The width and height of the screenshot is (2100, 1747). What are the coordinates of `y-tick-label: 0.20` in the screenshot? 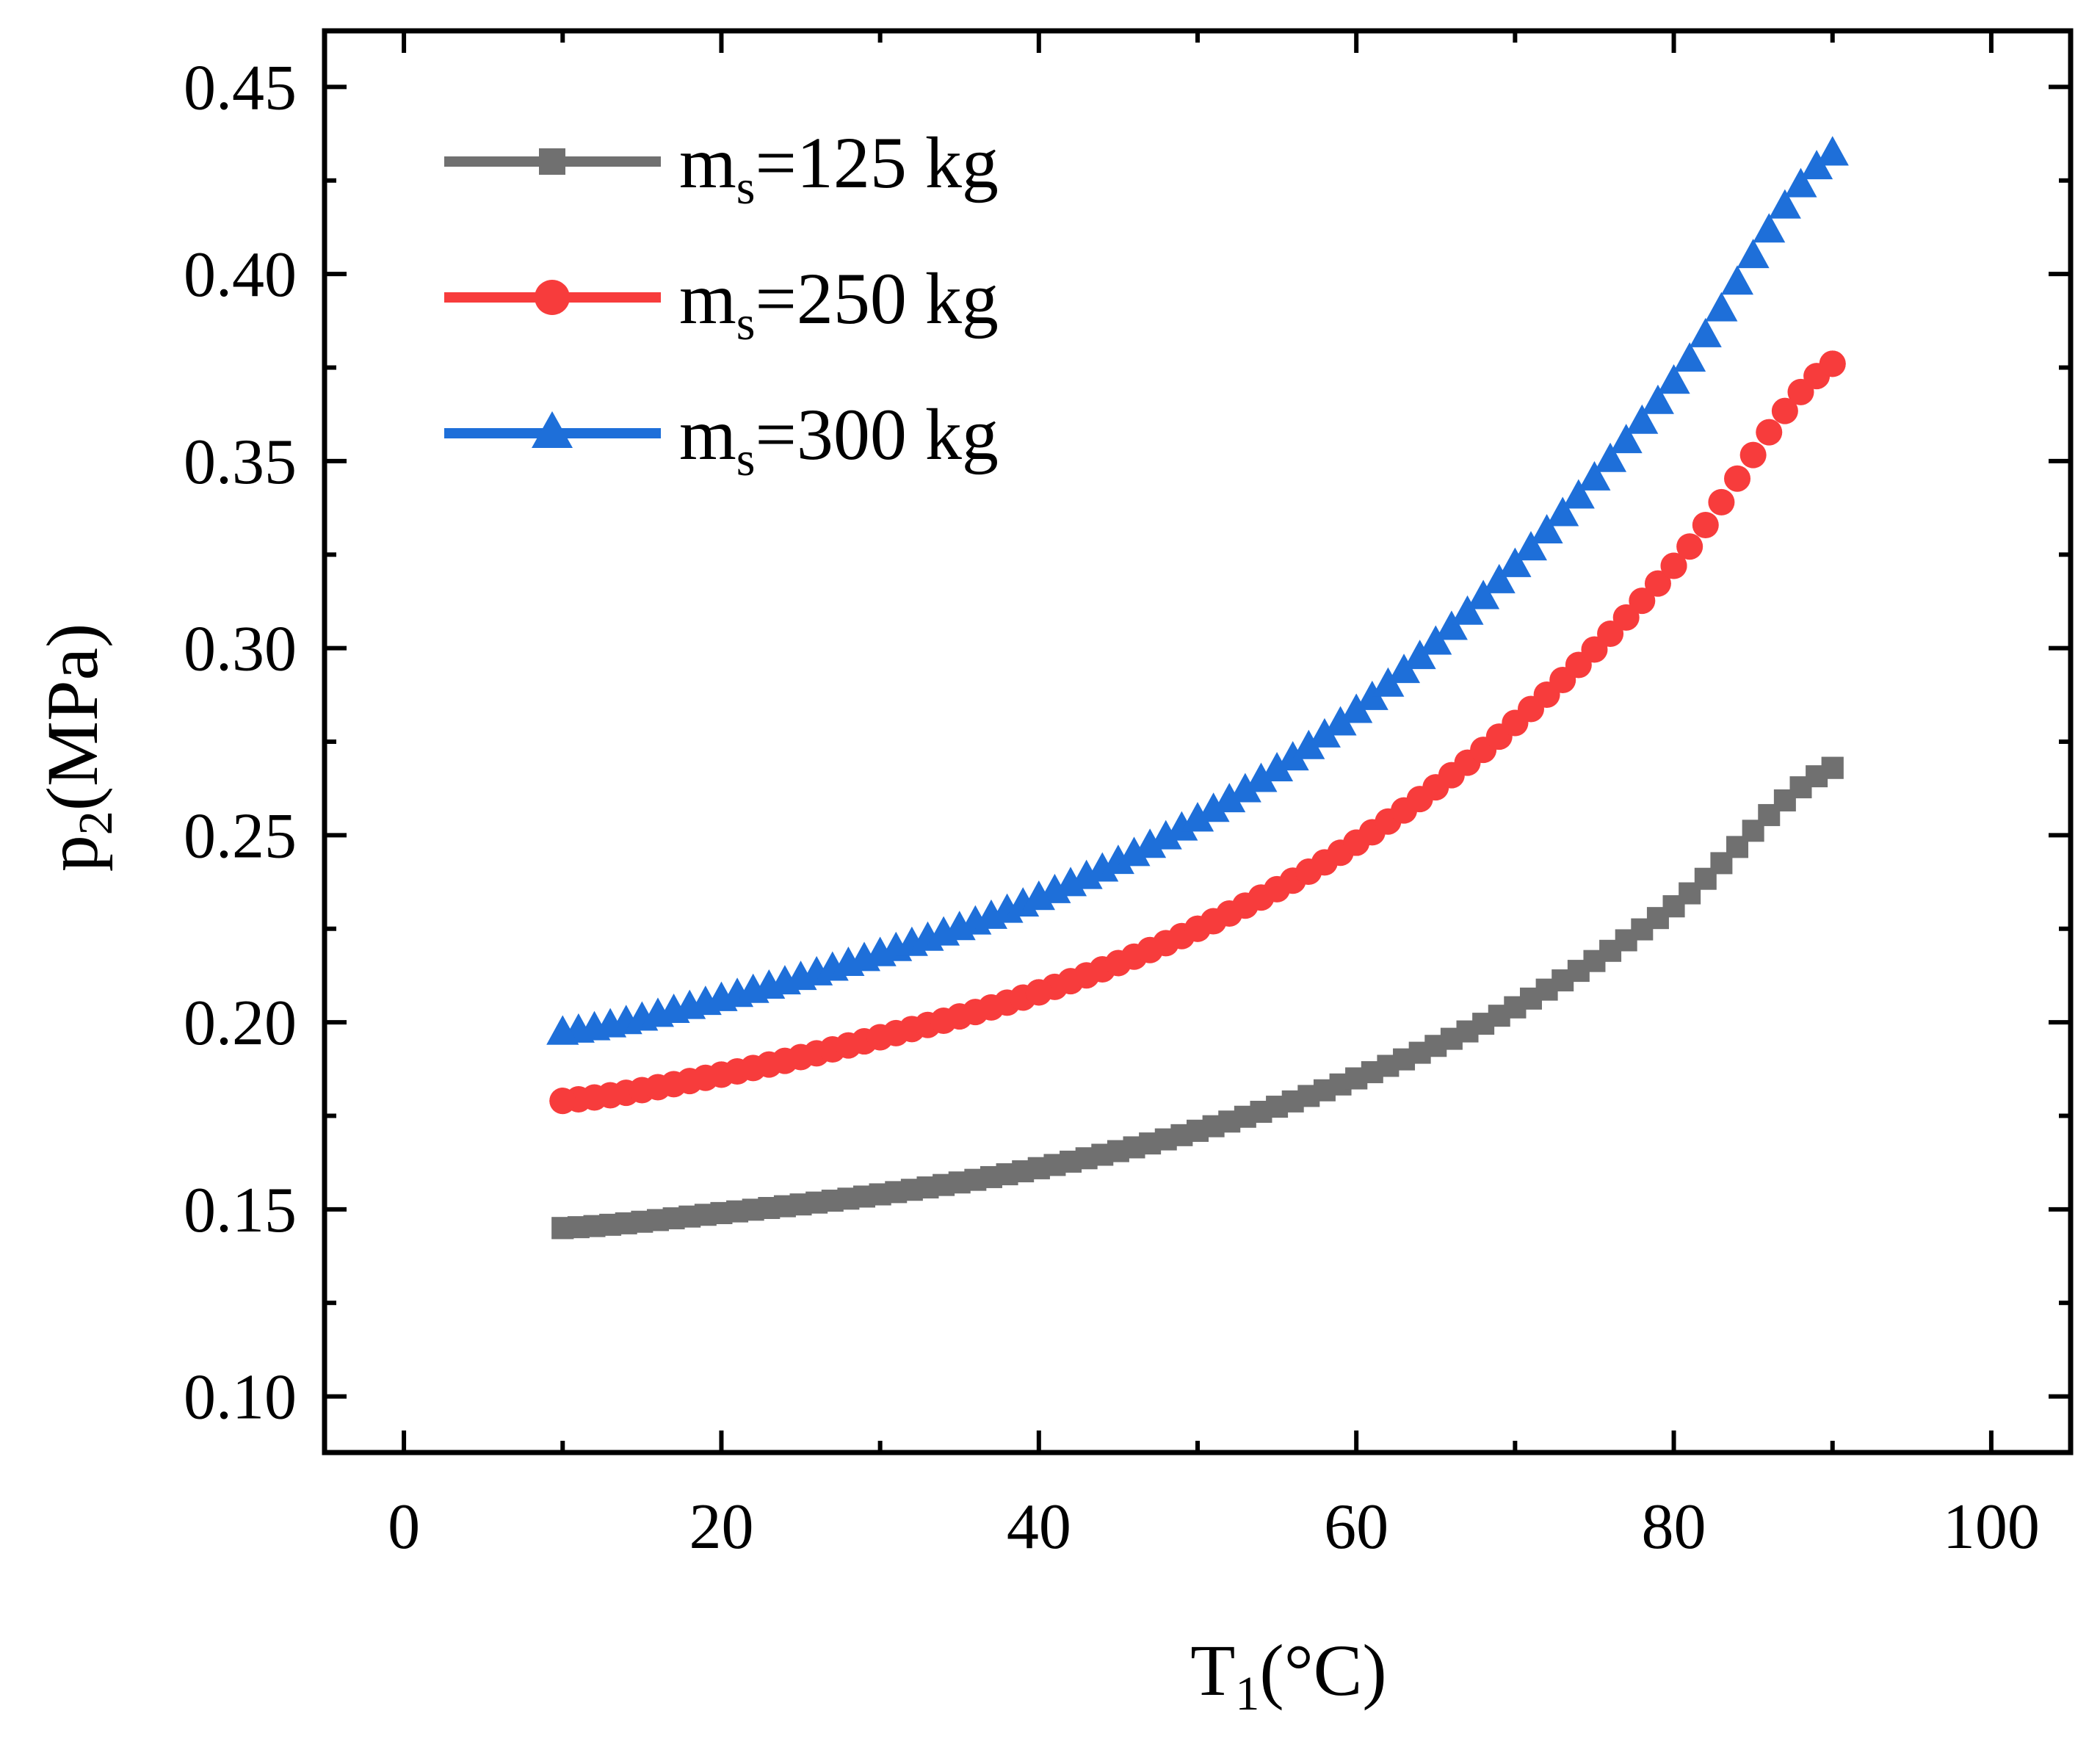 It's located at (240, 1024).